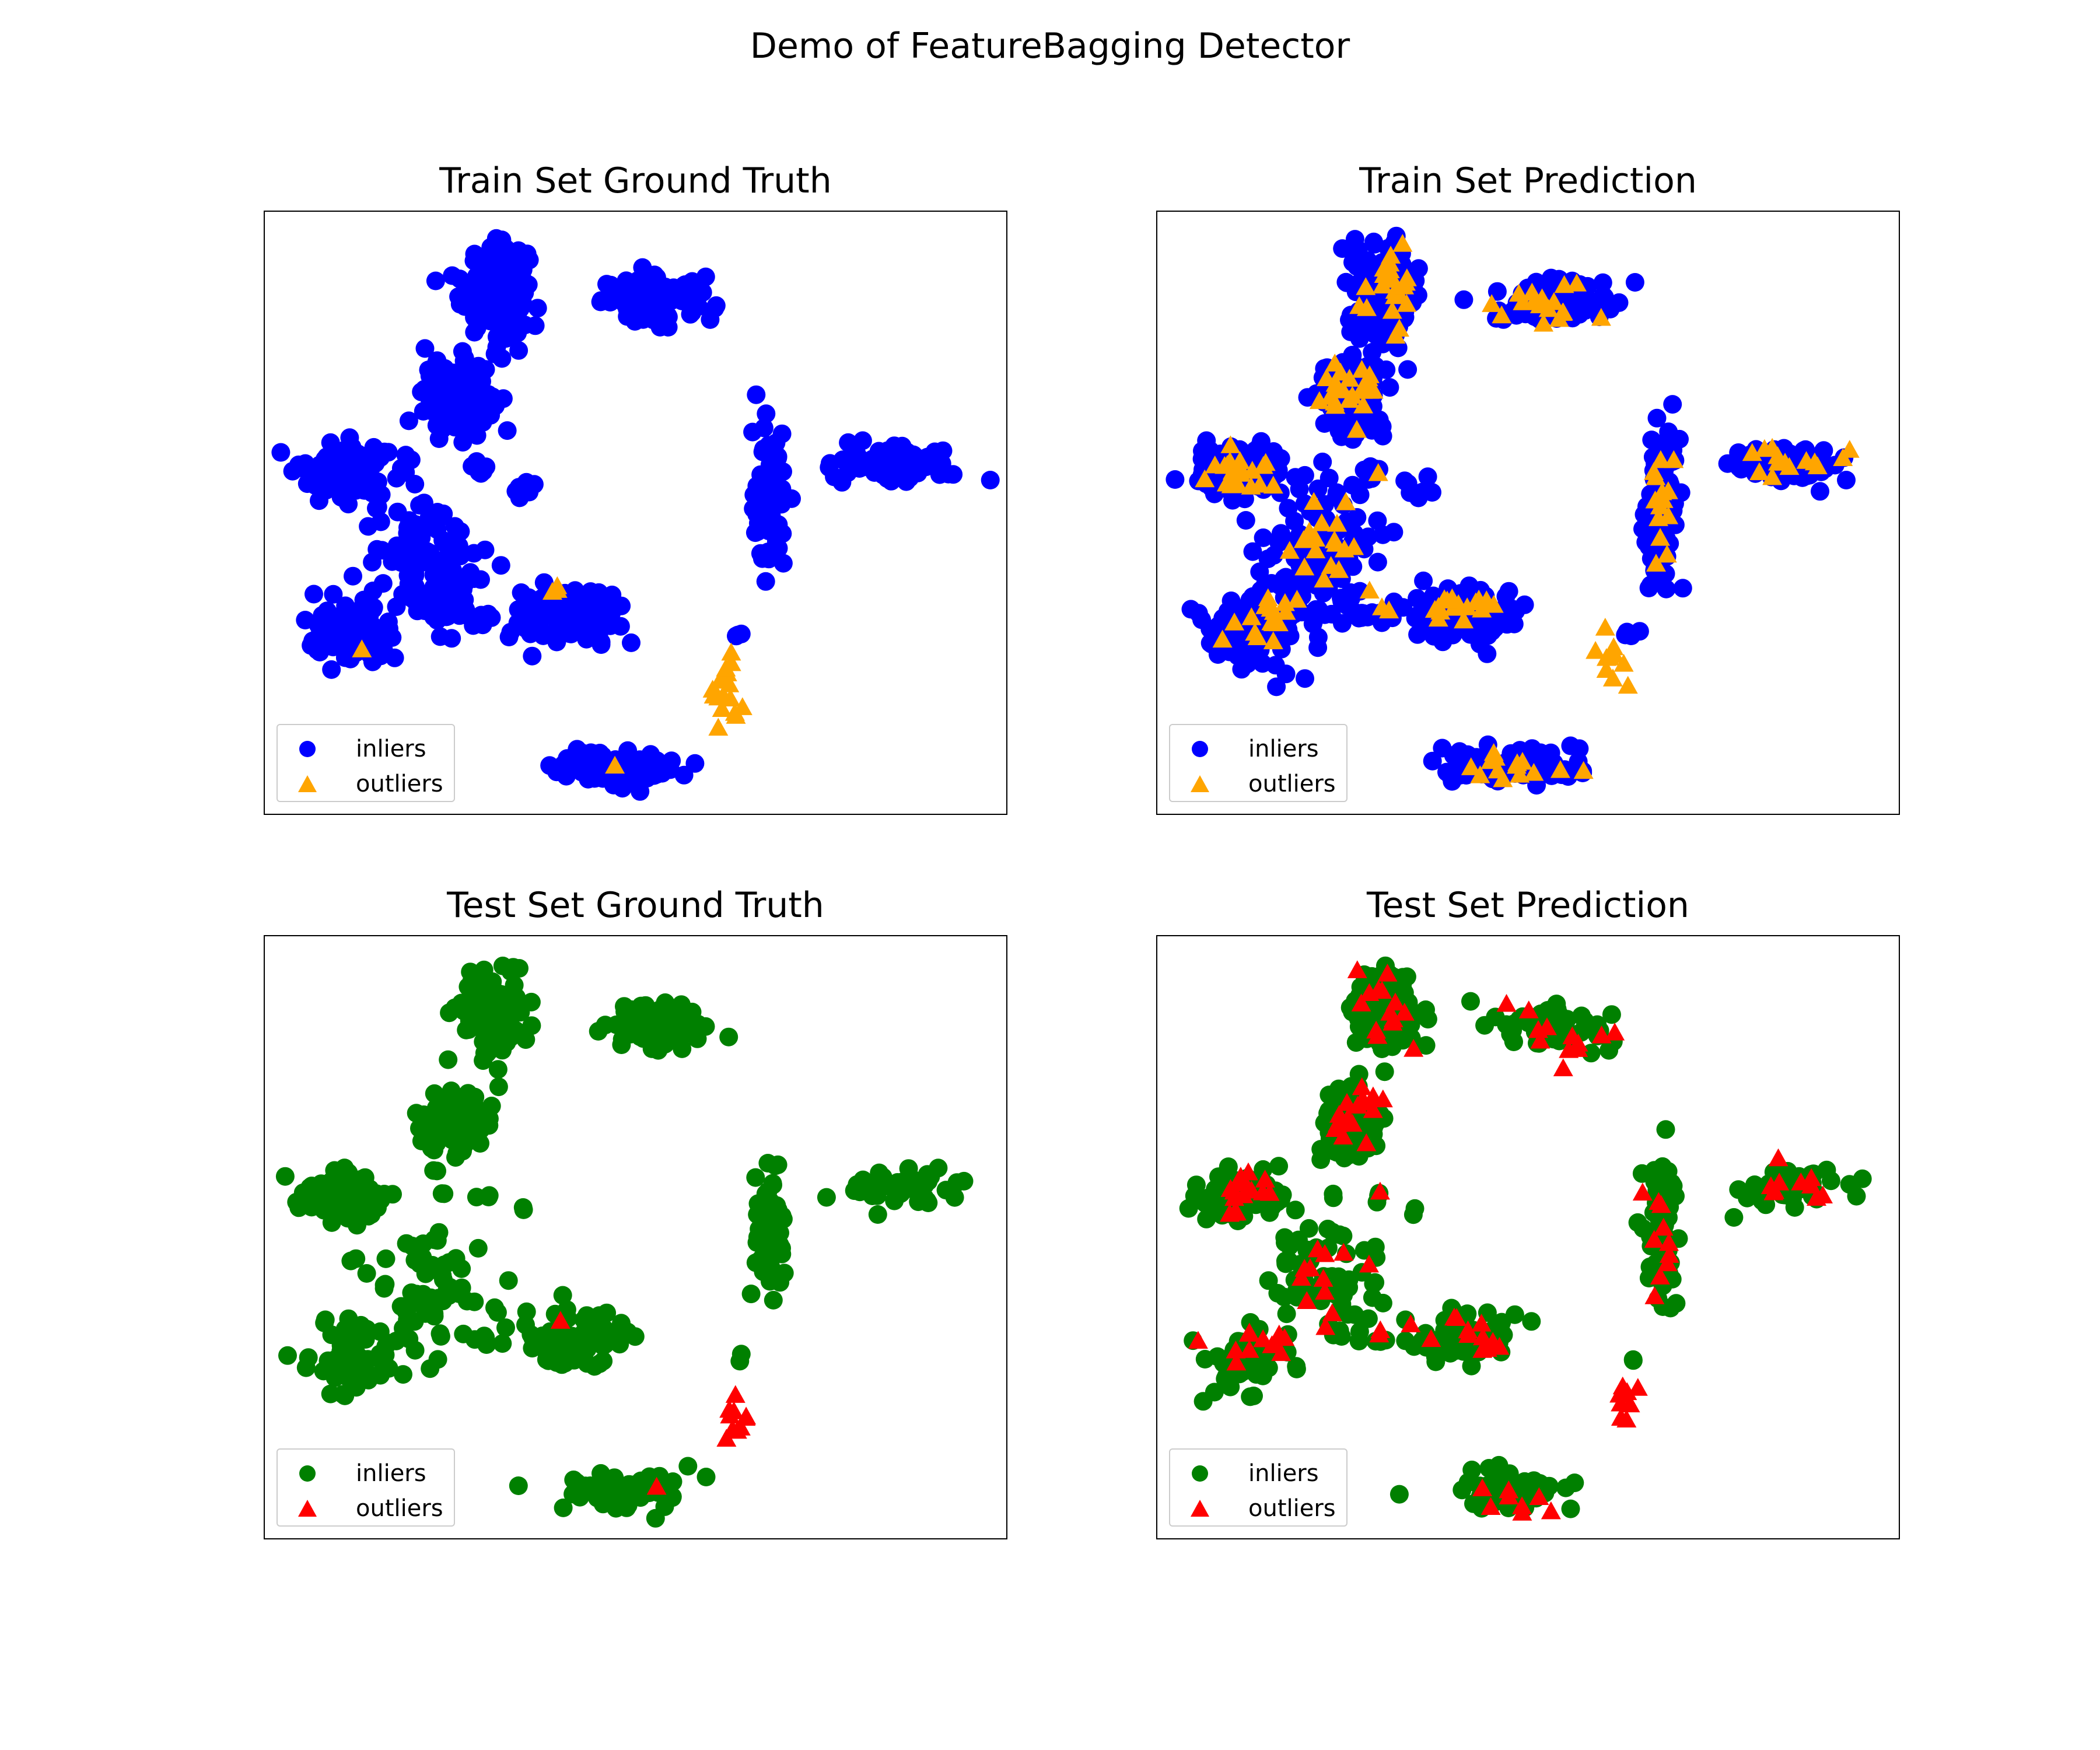 This screenshot has width=2100, height=1750. Describe the element at coordinates (307, 749) in the screenshot. I see `circle-marker-icon` at that location.